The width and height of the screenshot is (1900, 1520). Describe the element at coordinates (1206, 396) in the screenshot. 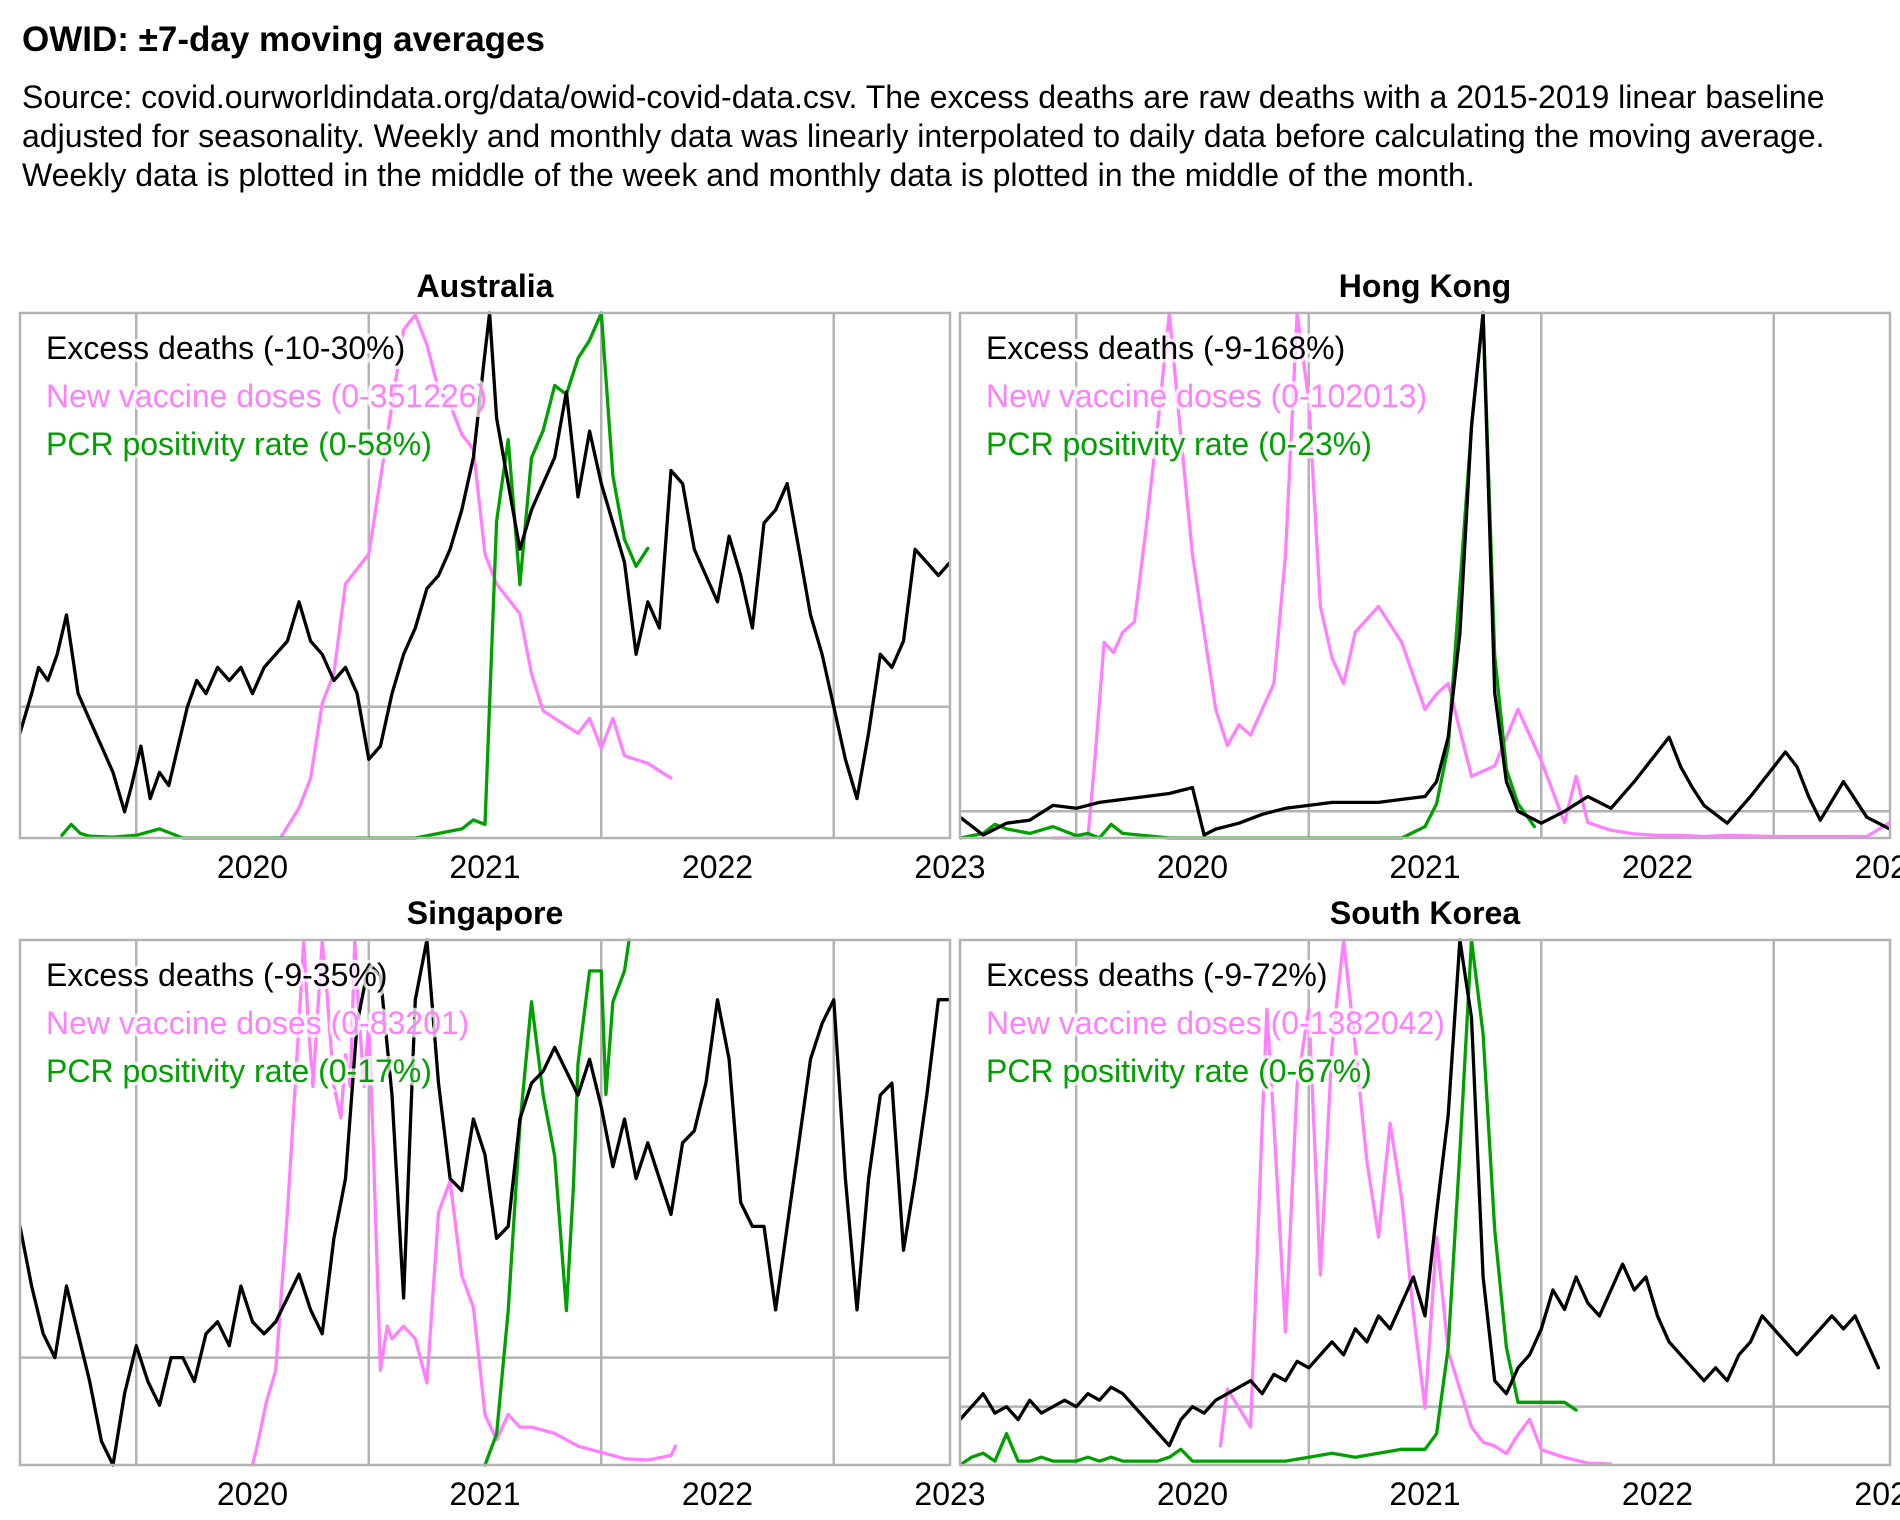

I see `legend-entry-hong-kong-new-vaccine-doses: New vaccine doses (0-102013)` at that location.